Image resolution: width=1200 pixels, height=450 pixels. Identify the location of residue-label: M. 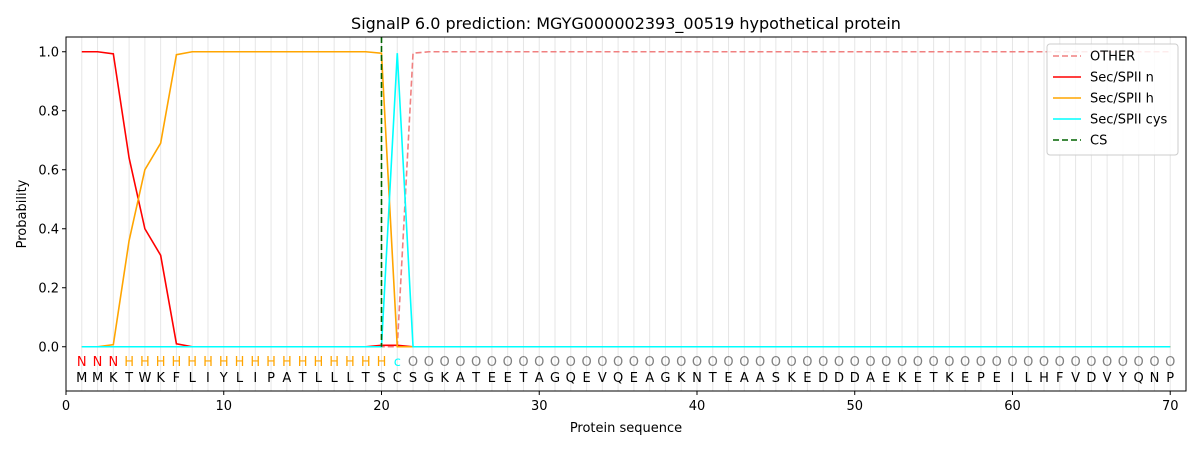
(97, 378).